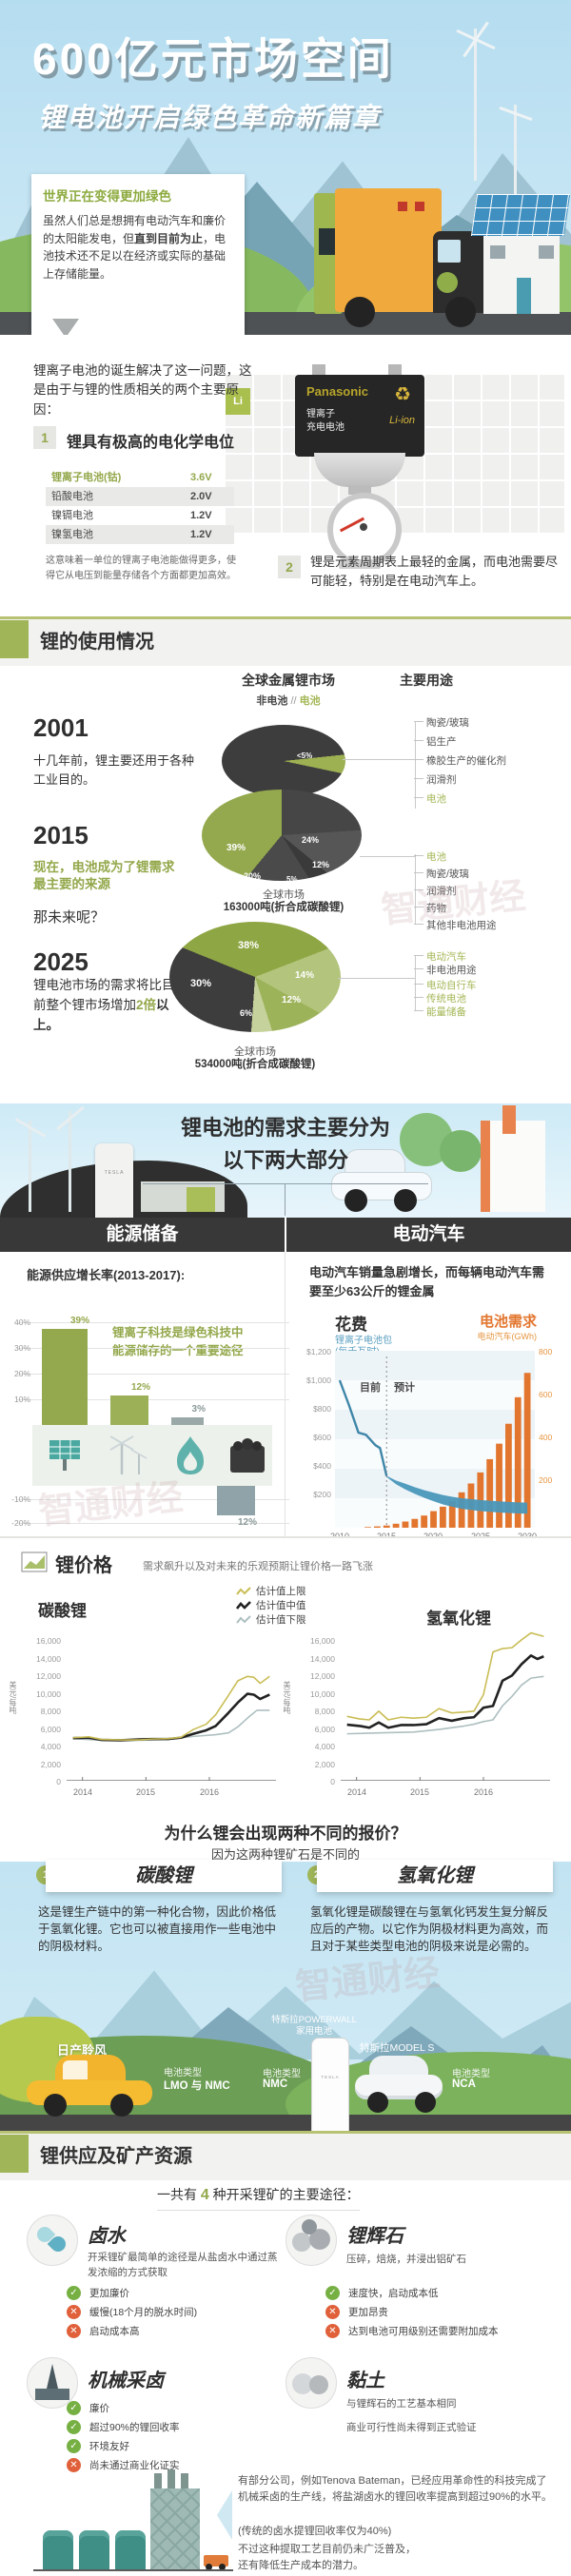 The image size is (571, 2576). I want to click on truck-box, so click(388, 250).